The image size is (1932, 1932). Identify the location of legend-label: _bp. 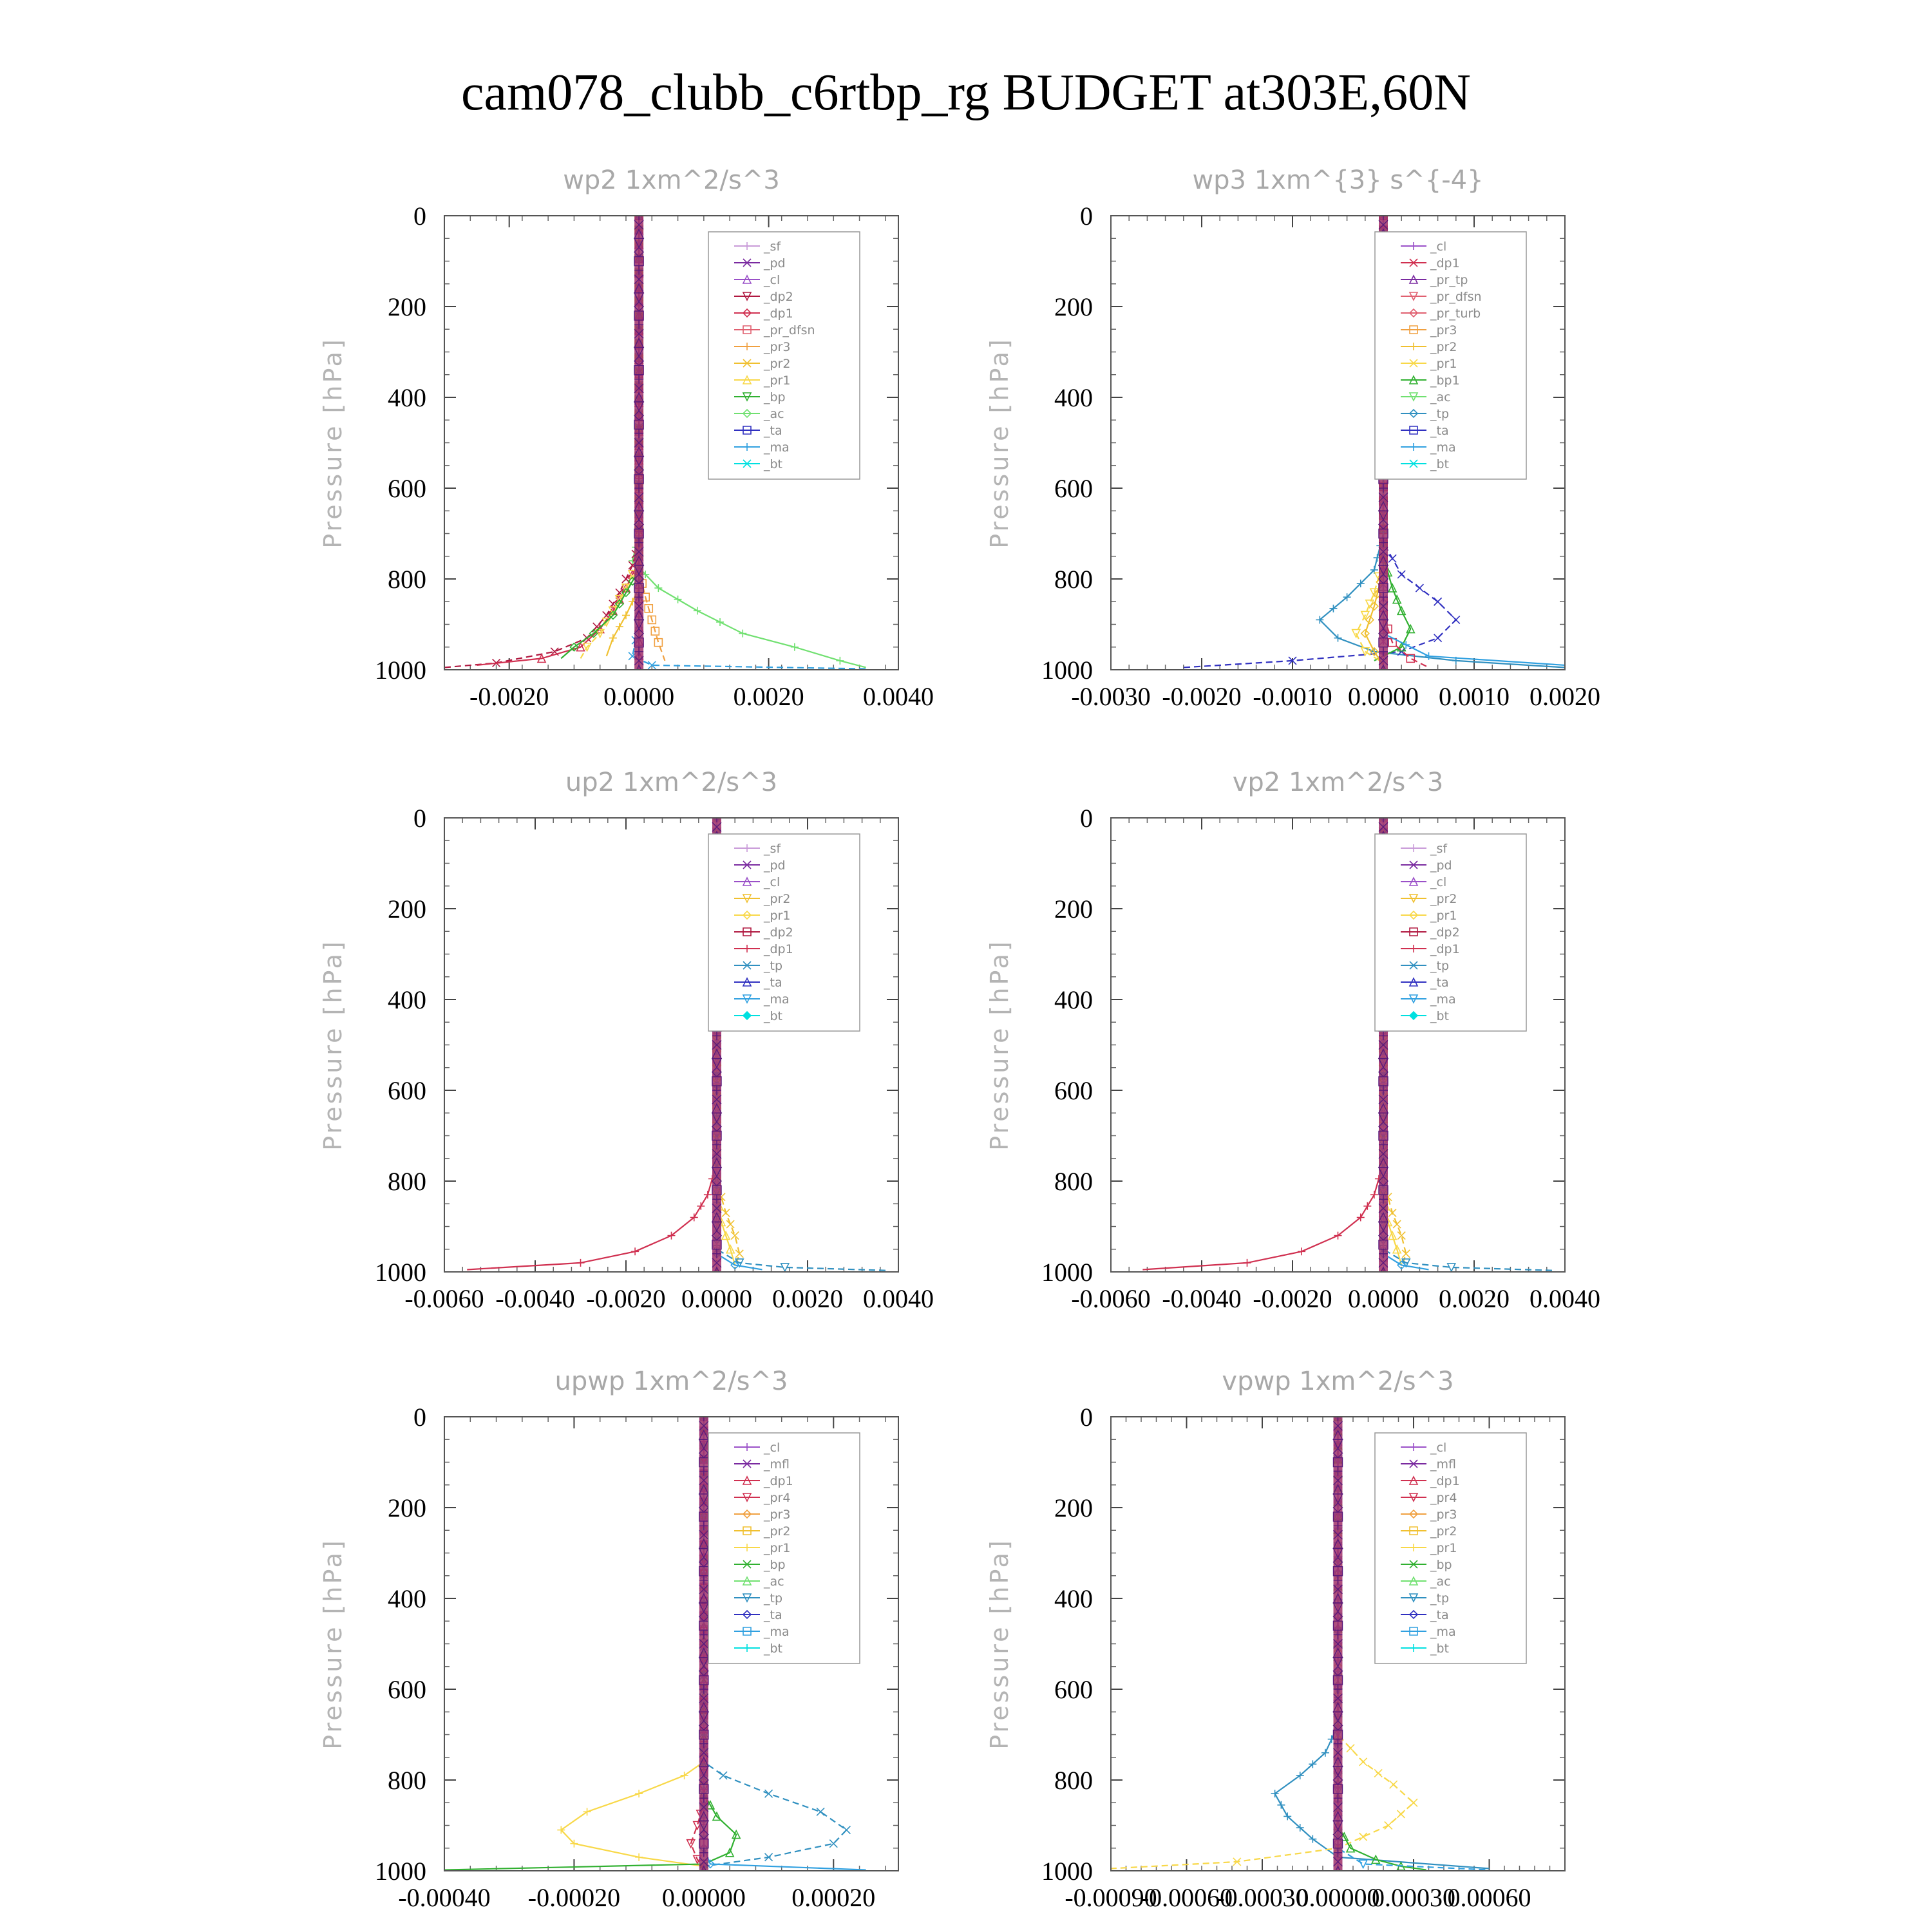
(775, 1565).